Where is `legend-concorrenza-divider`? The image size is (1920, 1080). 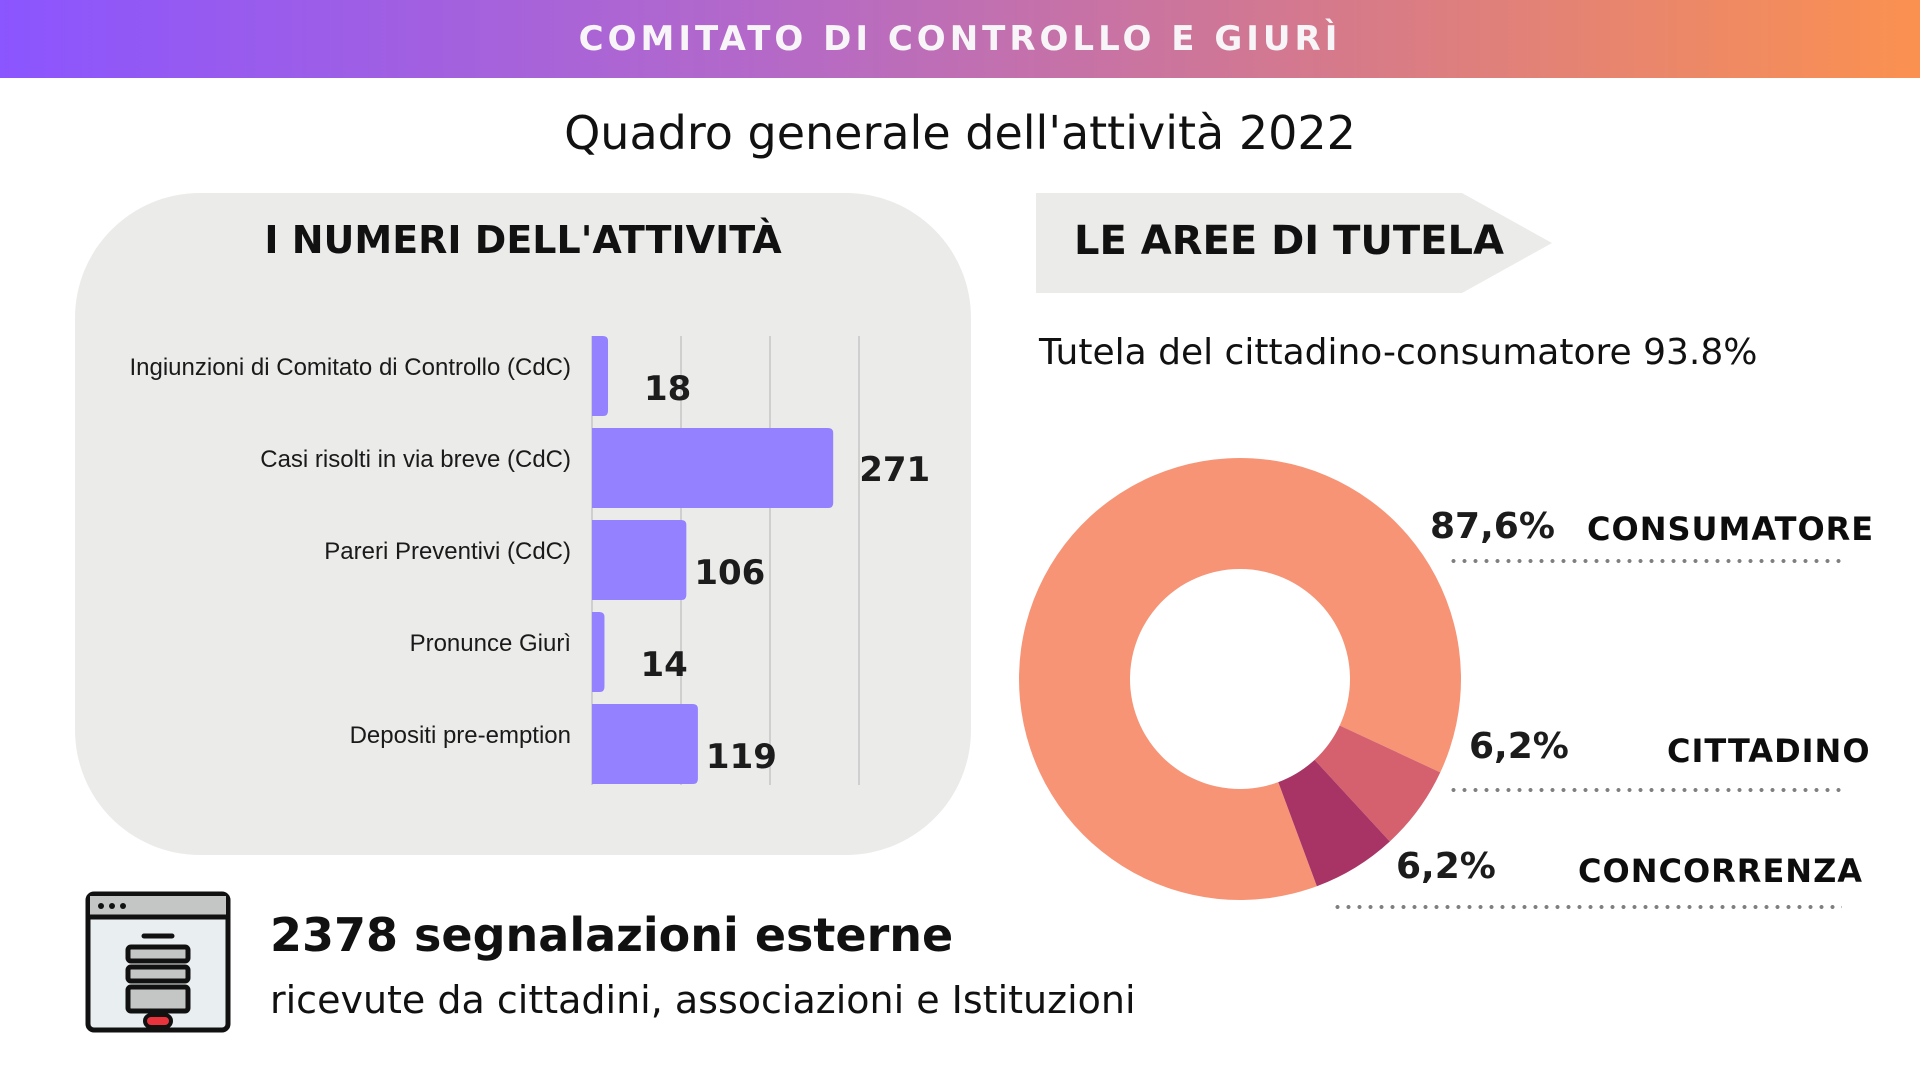
legend-concorrenza-divider is located at coordinates (1587, 907).